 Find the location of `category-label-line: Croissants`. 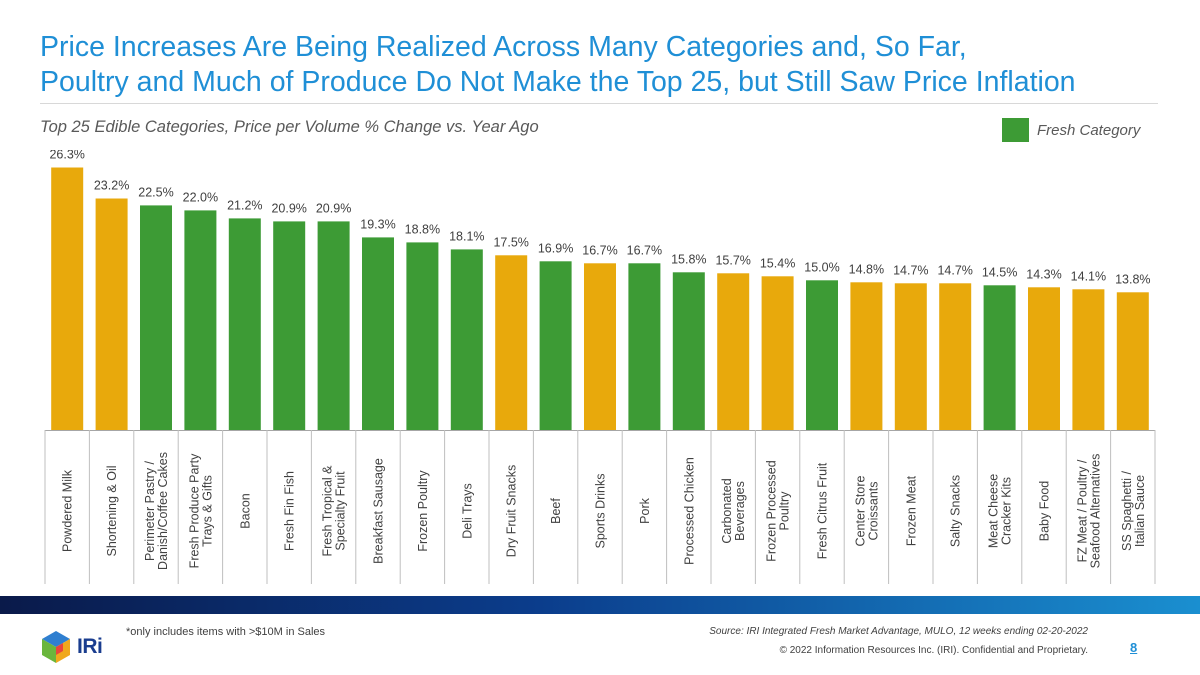

category-label-line: Croissants is located at coordinates (873, 510).